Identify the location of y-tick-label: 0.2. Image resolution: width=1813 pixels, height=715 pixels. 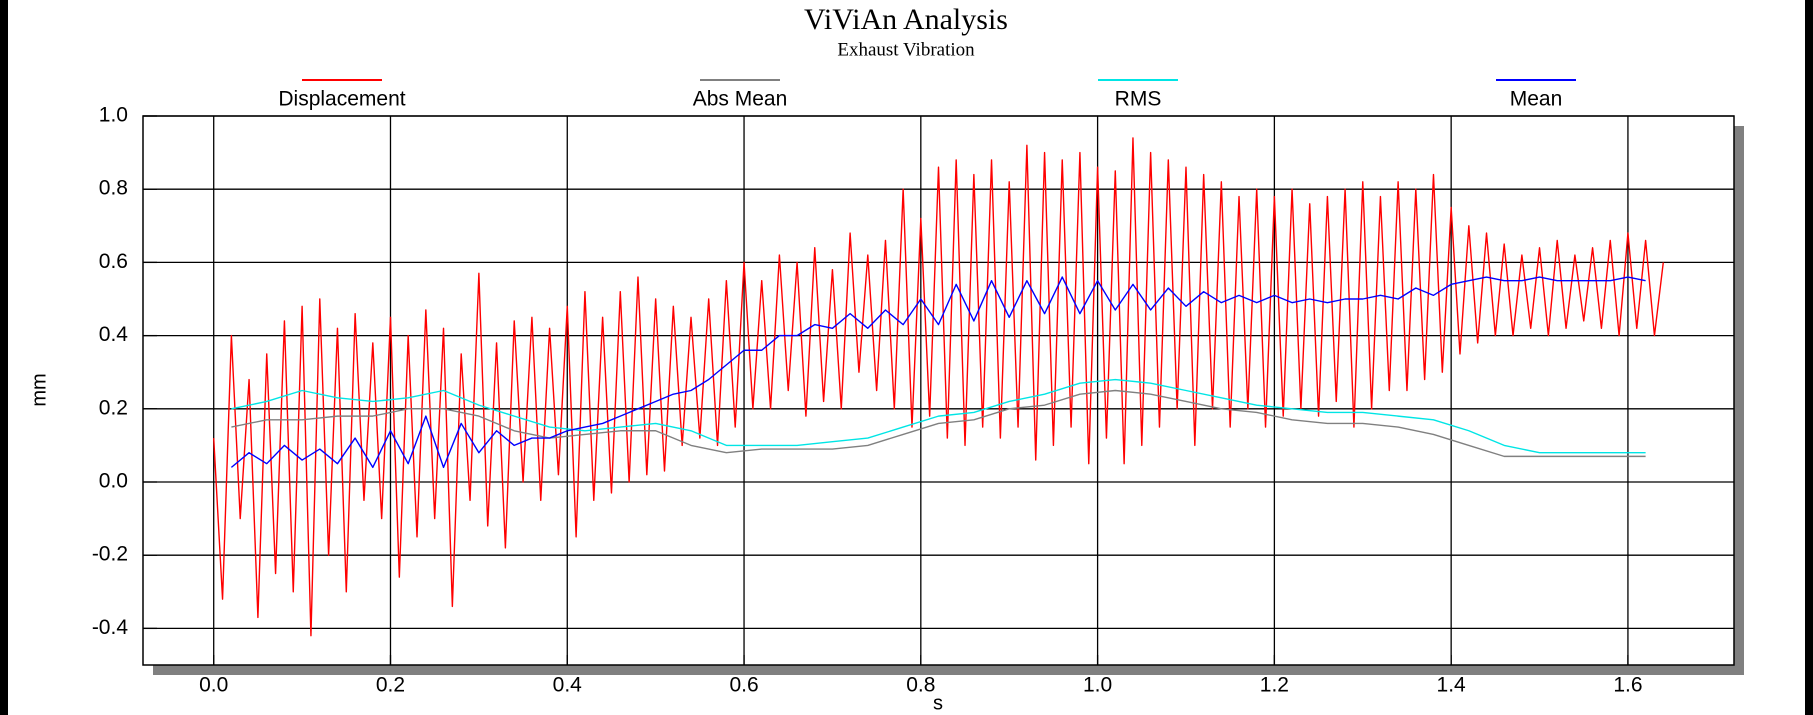
(113, 407).